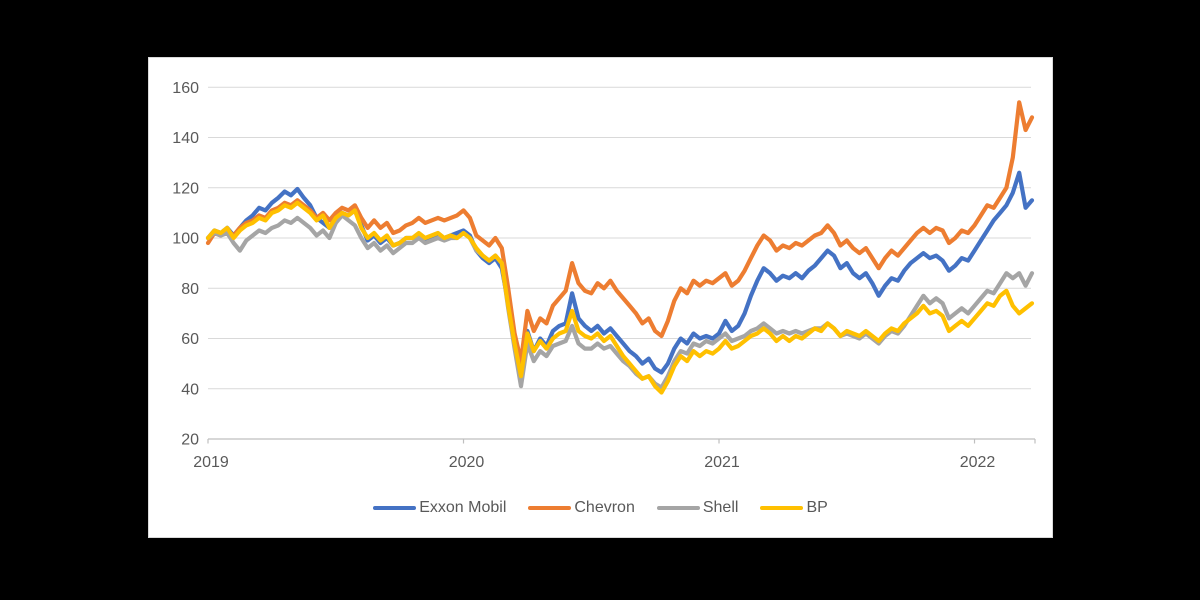 The image size is (1200, 600). I want to click on legend-swatch-chevron, so click(550, 508).